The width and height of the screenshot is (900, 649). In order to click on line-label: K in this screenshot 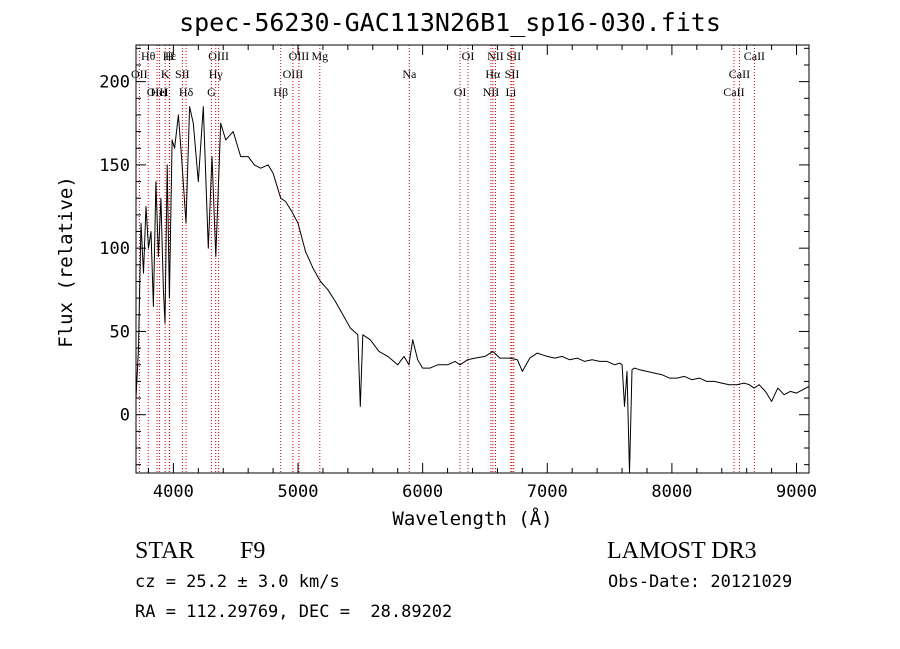, I will do `click(165, 74)`.